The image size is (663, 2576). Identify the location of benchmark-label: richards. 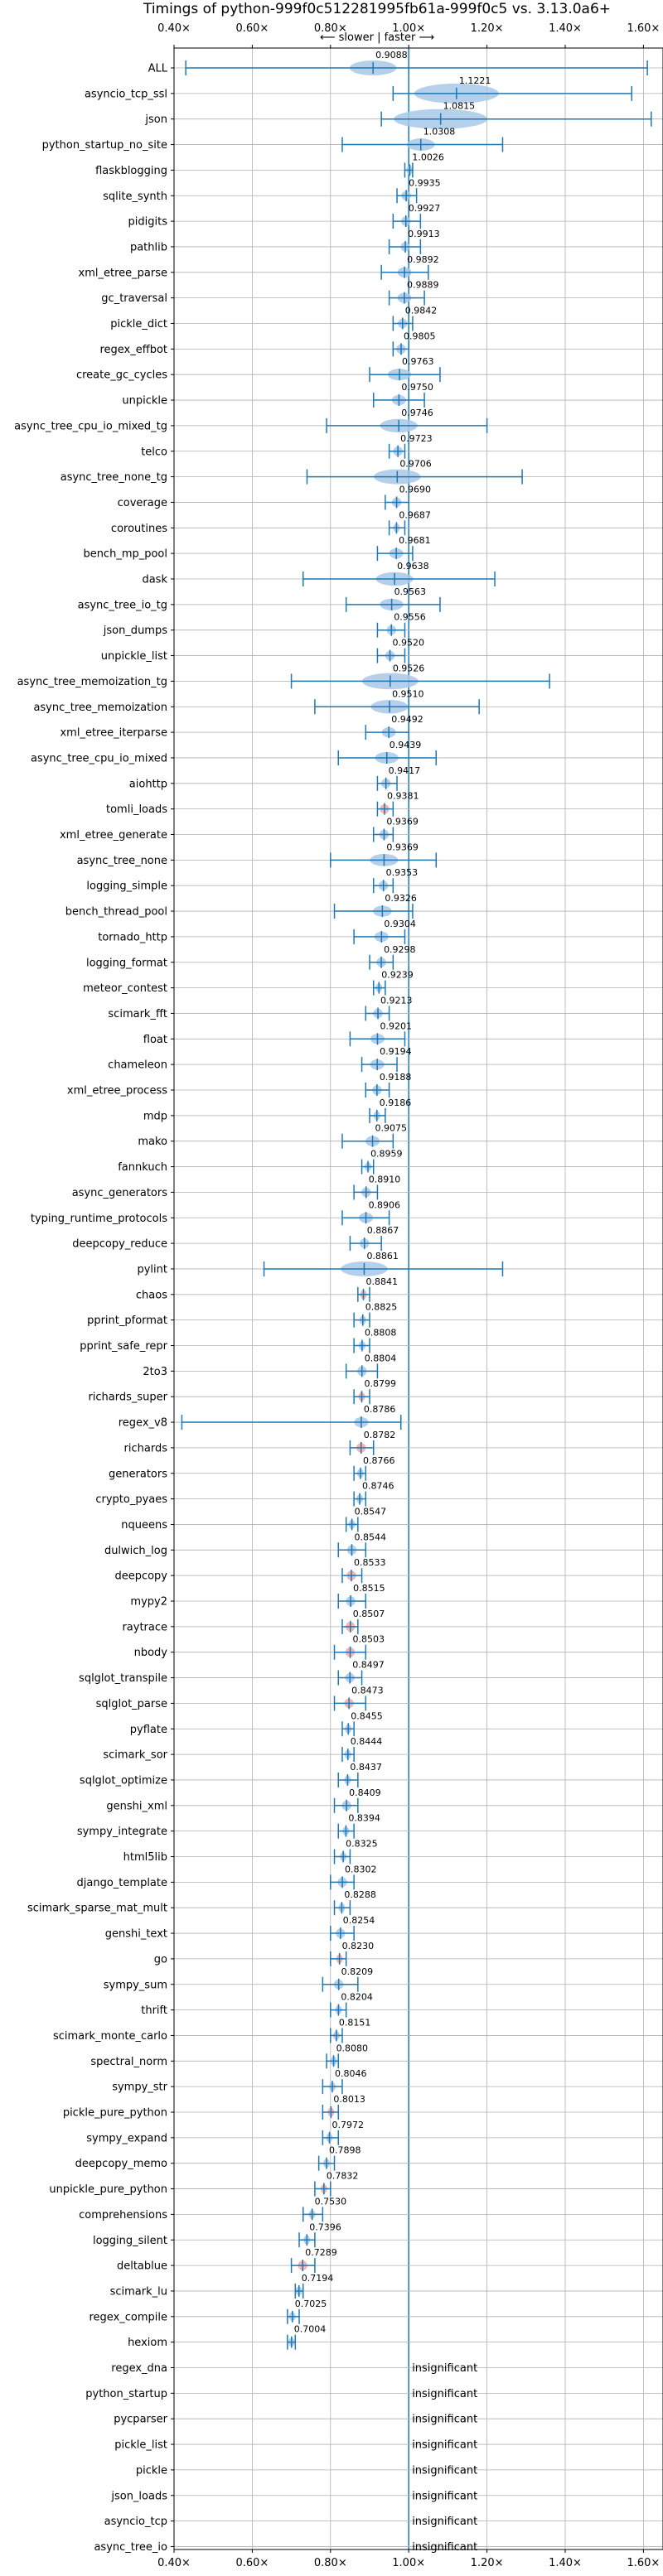
(146, 1448).